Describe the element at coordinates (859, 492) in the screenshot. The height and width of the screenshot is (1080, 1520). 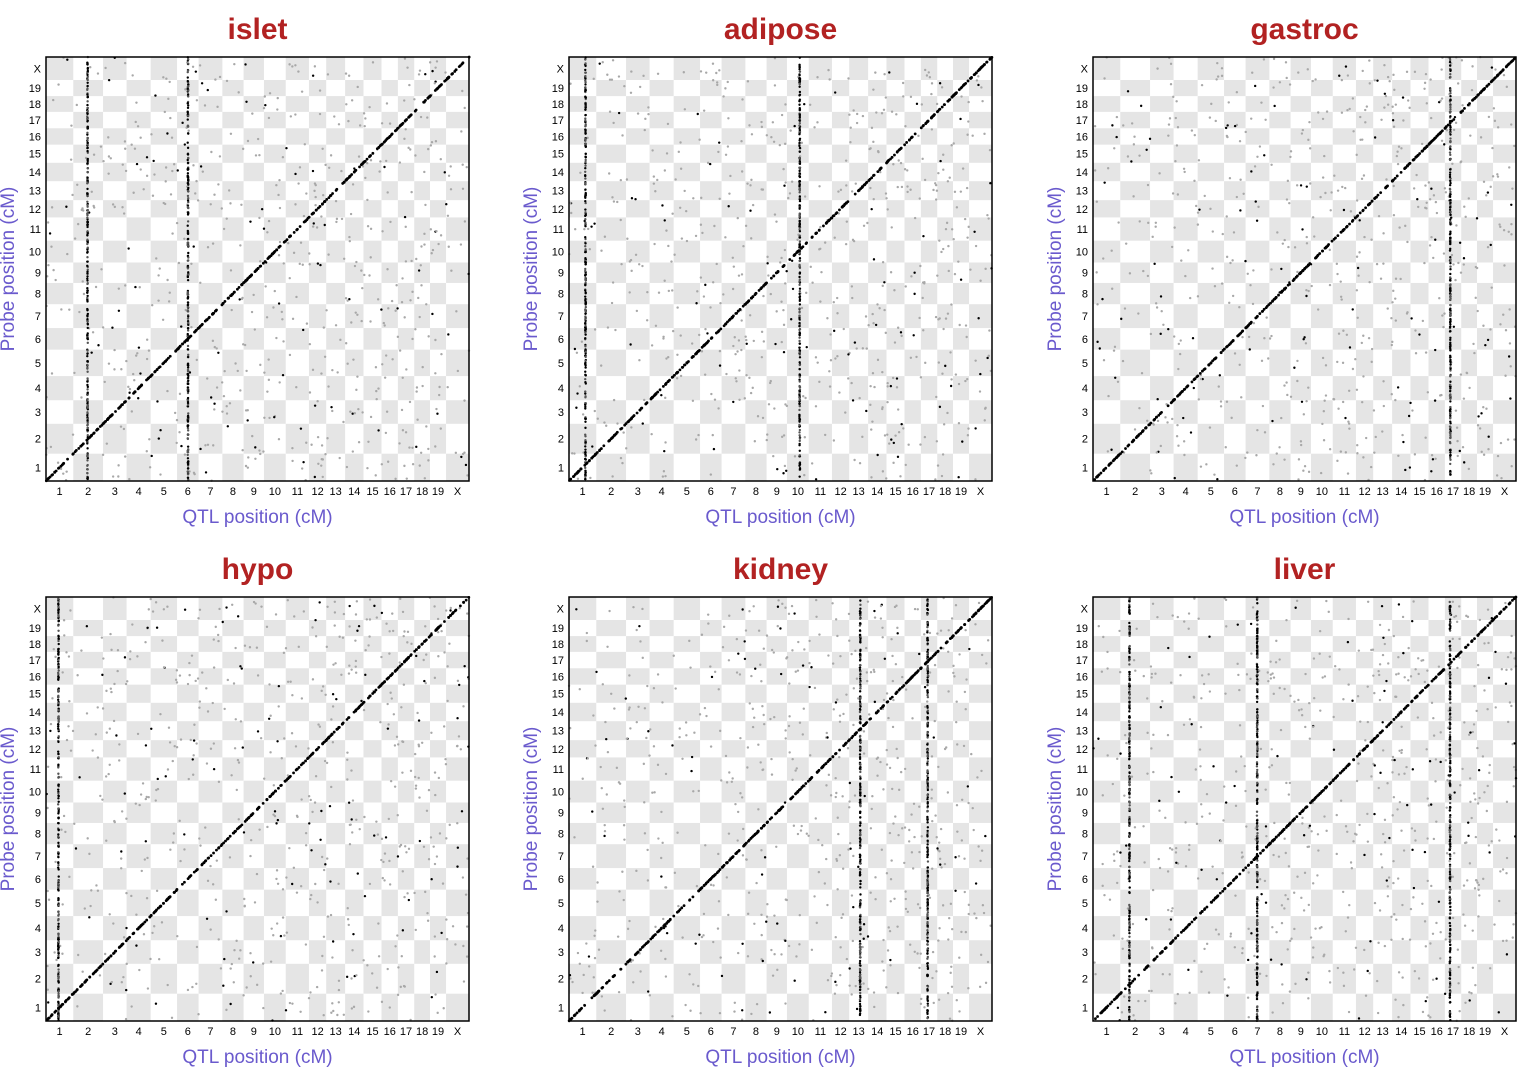
I see `x-tick-label: 13` at that location.